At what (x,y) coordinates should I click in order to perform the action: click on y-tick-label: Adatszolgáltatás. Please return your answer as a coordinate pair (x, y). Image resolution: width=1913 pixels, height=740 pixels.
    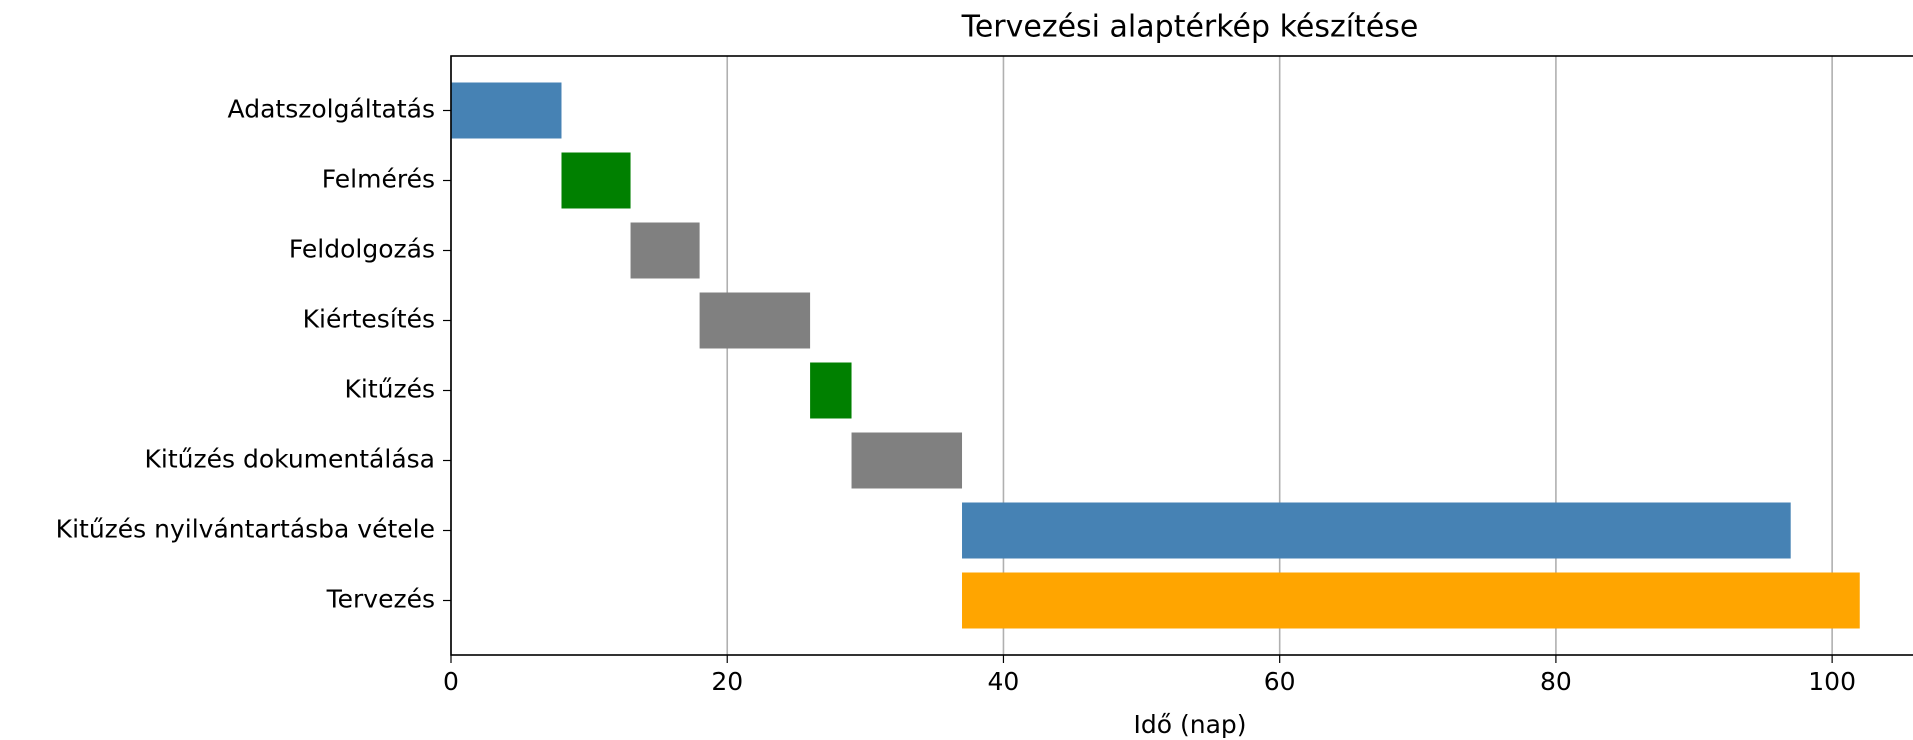
    Looking at the image, I should click on (331, 109).